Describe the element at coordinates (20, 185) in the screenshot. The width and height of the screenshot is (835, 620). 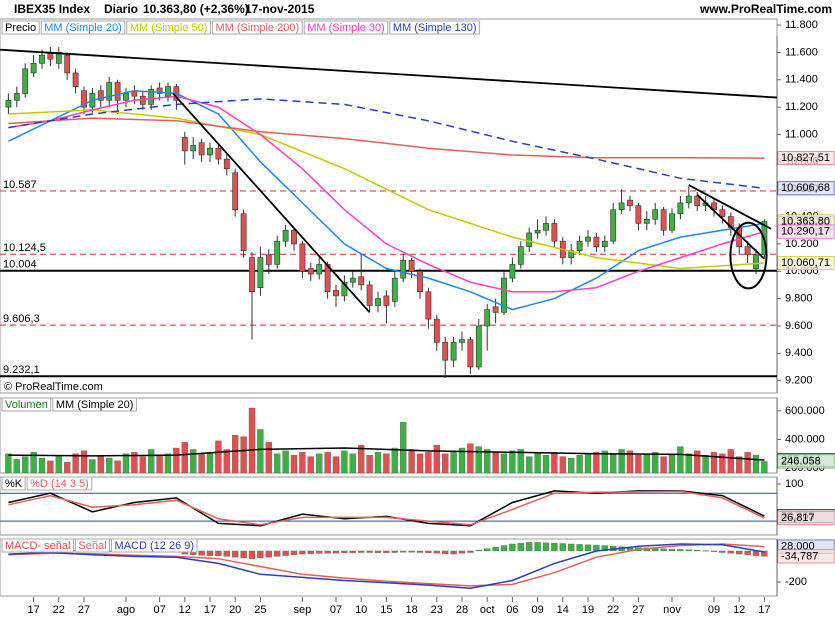
I see `level-label: 10.587` at that location.